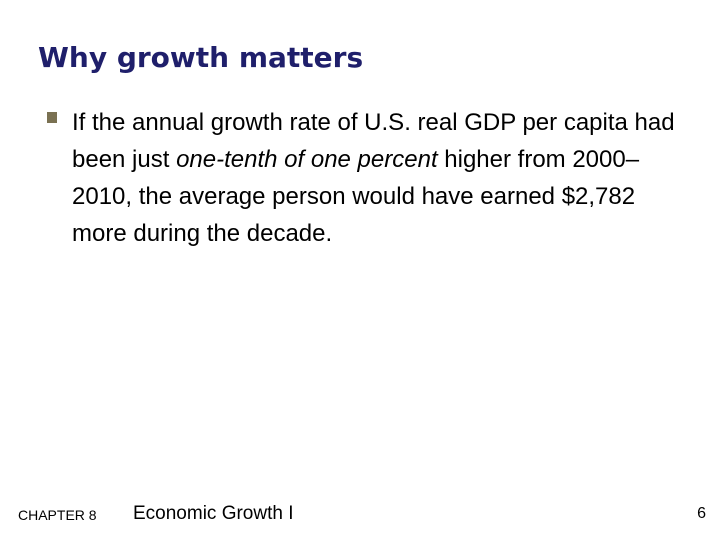 Image resolution: width=720 pixels, height=540 pixels. What do you see at coordinates (701, 513) in the screenshot?
I see `page-number: 6` at bounding box center [701, 513].